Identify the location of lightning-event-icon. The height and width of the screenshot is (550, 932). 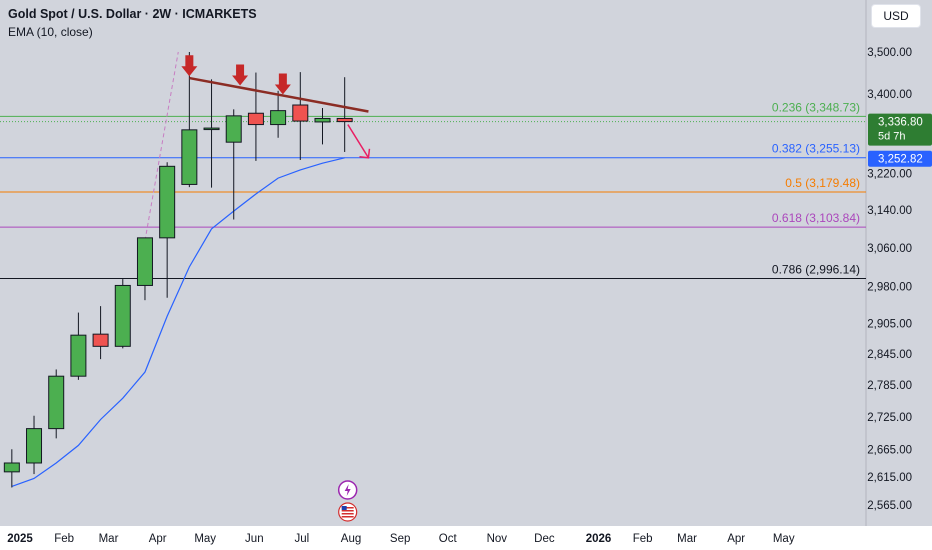
(347, 490).